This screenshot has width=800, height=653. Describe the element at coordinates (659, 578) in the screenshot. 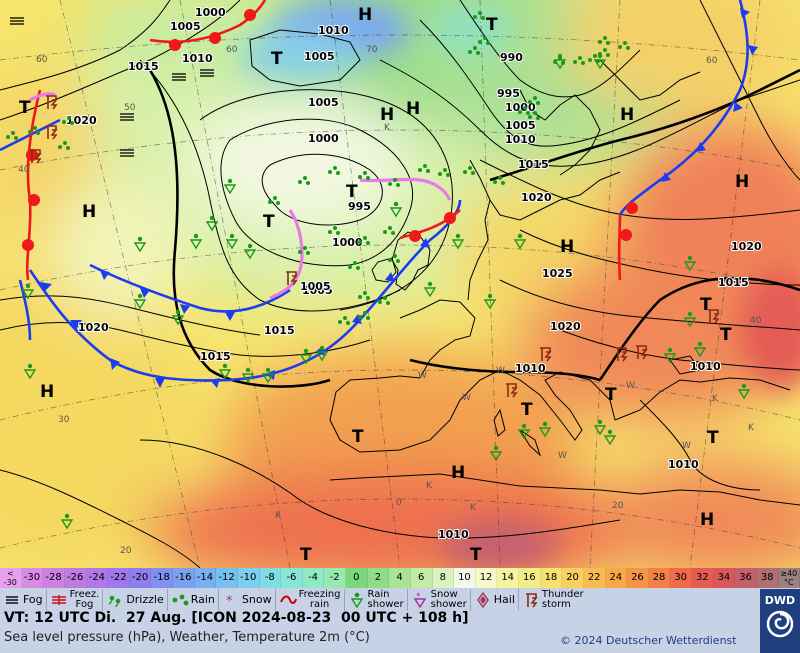

I see `temperature-scale-cell: 28` at that location.